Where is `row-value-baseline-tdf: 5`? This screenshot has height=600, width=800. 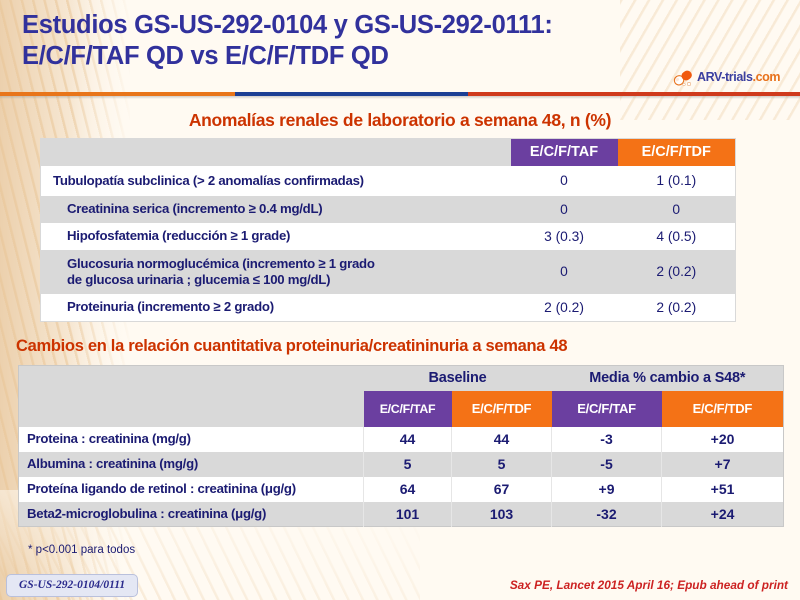 row-value-baseline-tdf: 5 is located at coordinates (501, 464).